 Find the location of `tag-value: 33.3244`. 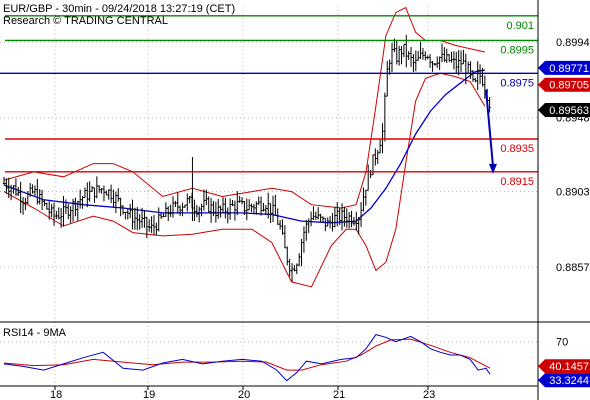

tag-value: 33.3244 is located at coordinates (569, 381).